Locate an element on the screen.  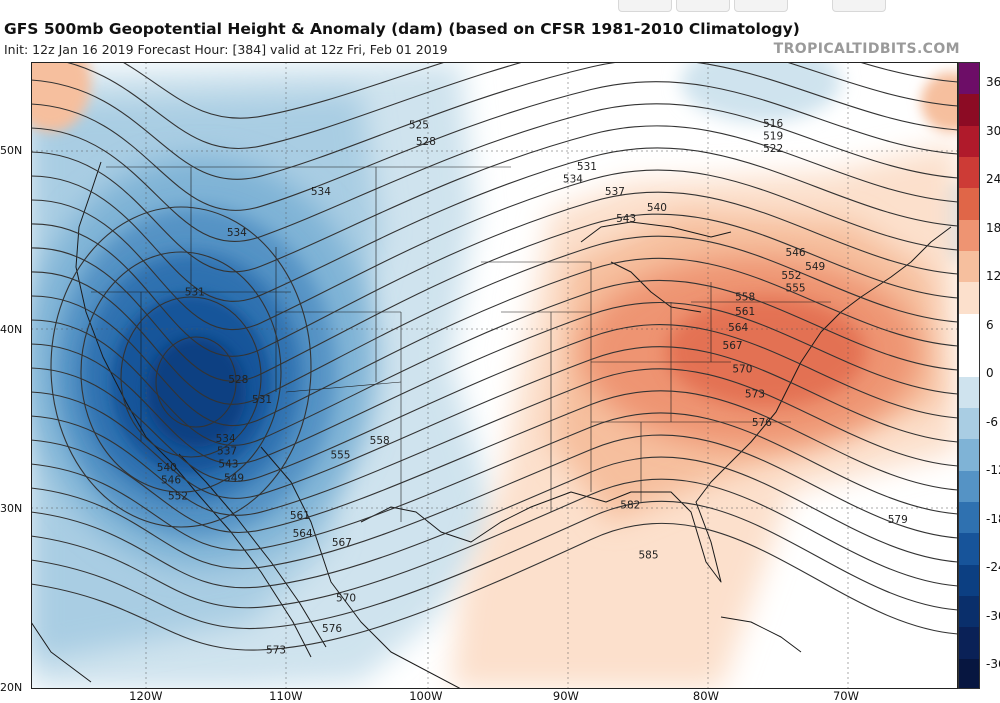
contour-label: 567 is located at coordinates (733, 346).